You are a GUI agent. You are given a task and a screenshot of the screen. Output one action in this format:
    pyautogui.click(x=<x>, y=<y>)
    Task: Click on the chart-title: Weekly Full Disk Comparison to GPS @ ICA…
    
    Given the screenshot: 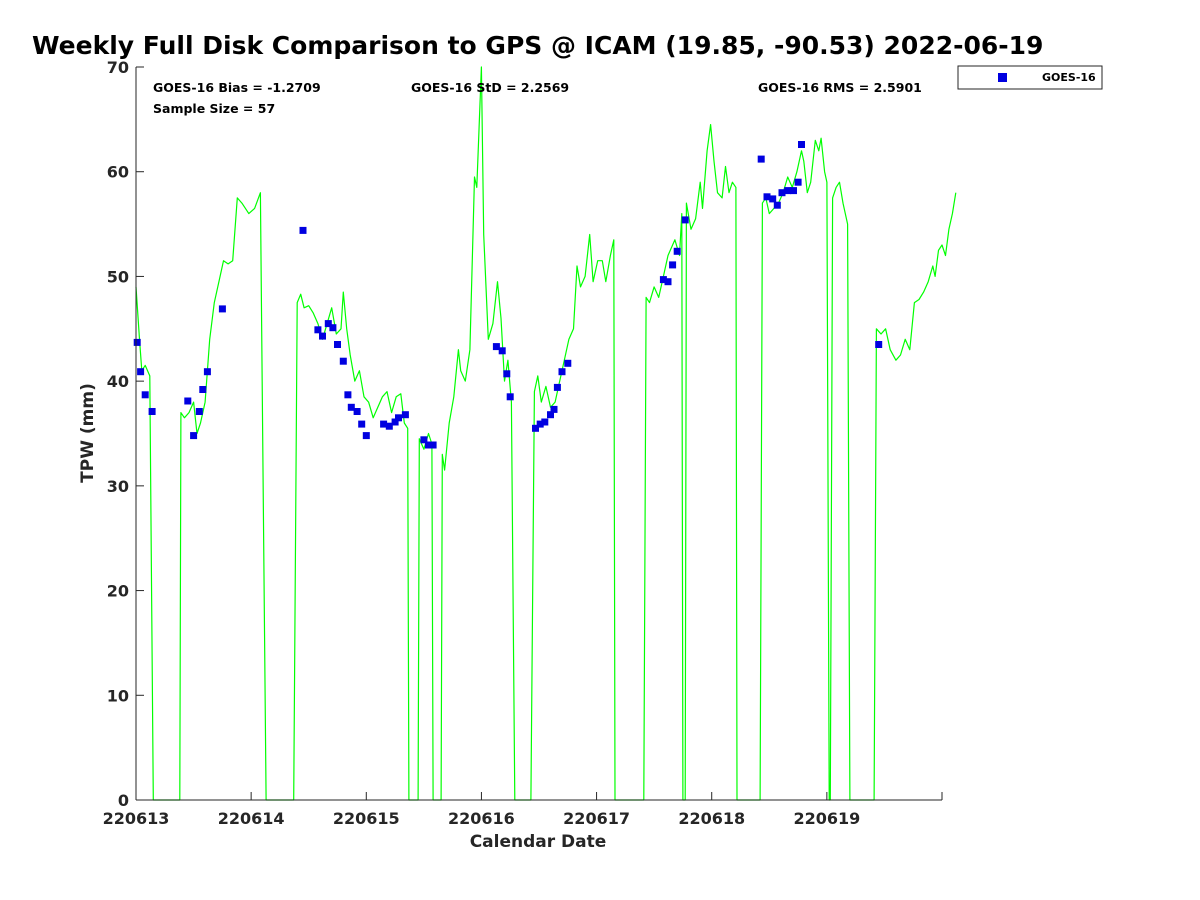 What is the action you would take?
    pyautogui.click(x=537, y=45)
    